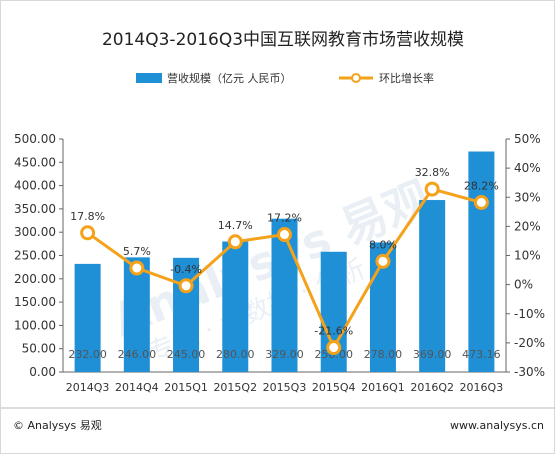 This screenshot has height=455, width=555. I want to click on x-tick-label: 2016Q1, so click(383, 387).